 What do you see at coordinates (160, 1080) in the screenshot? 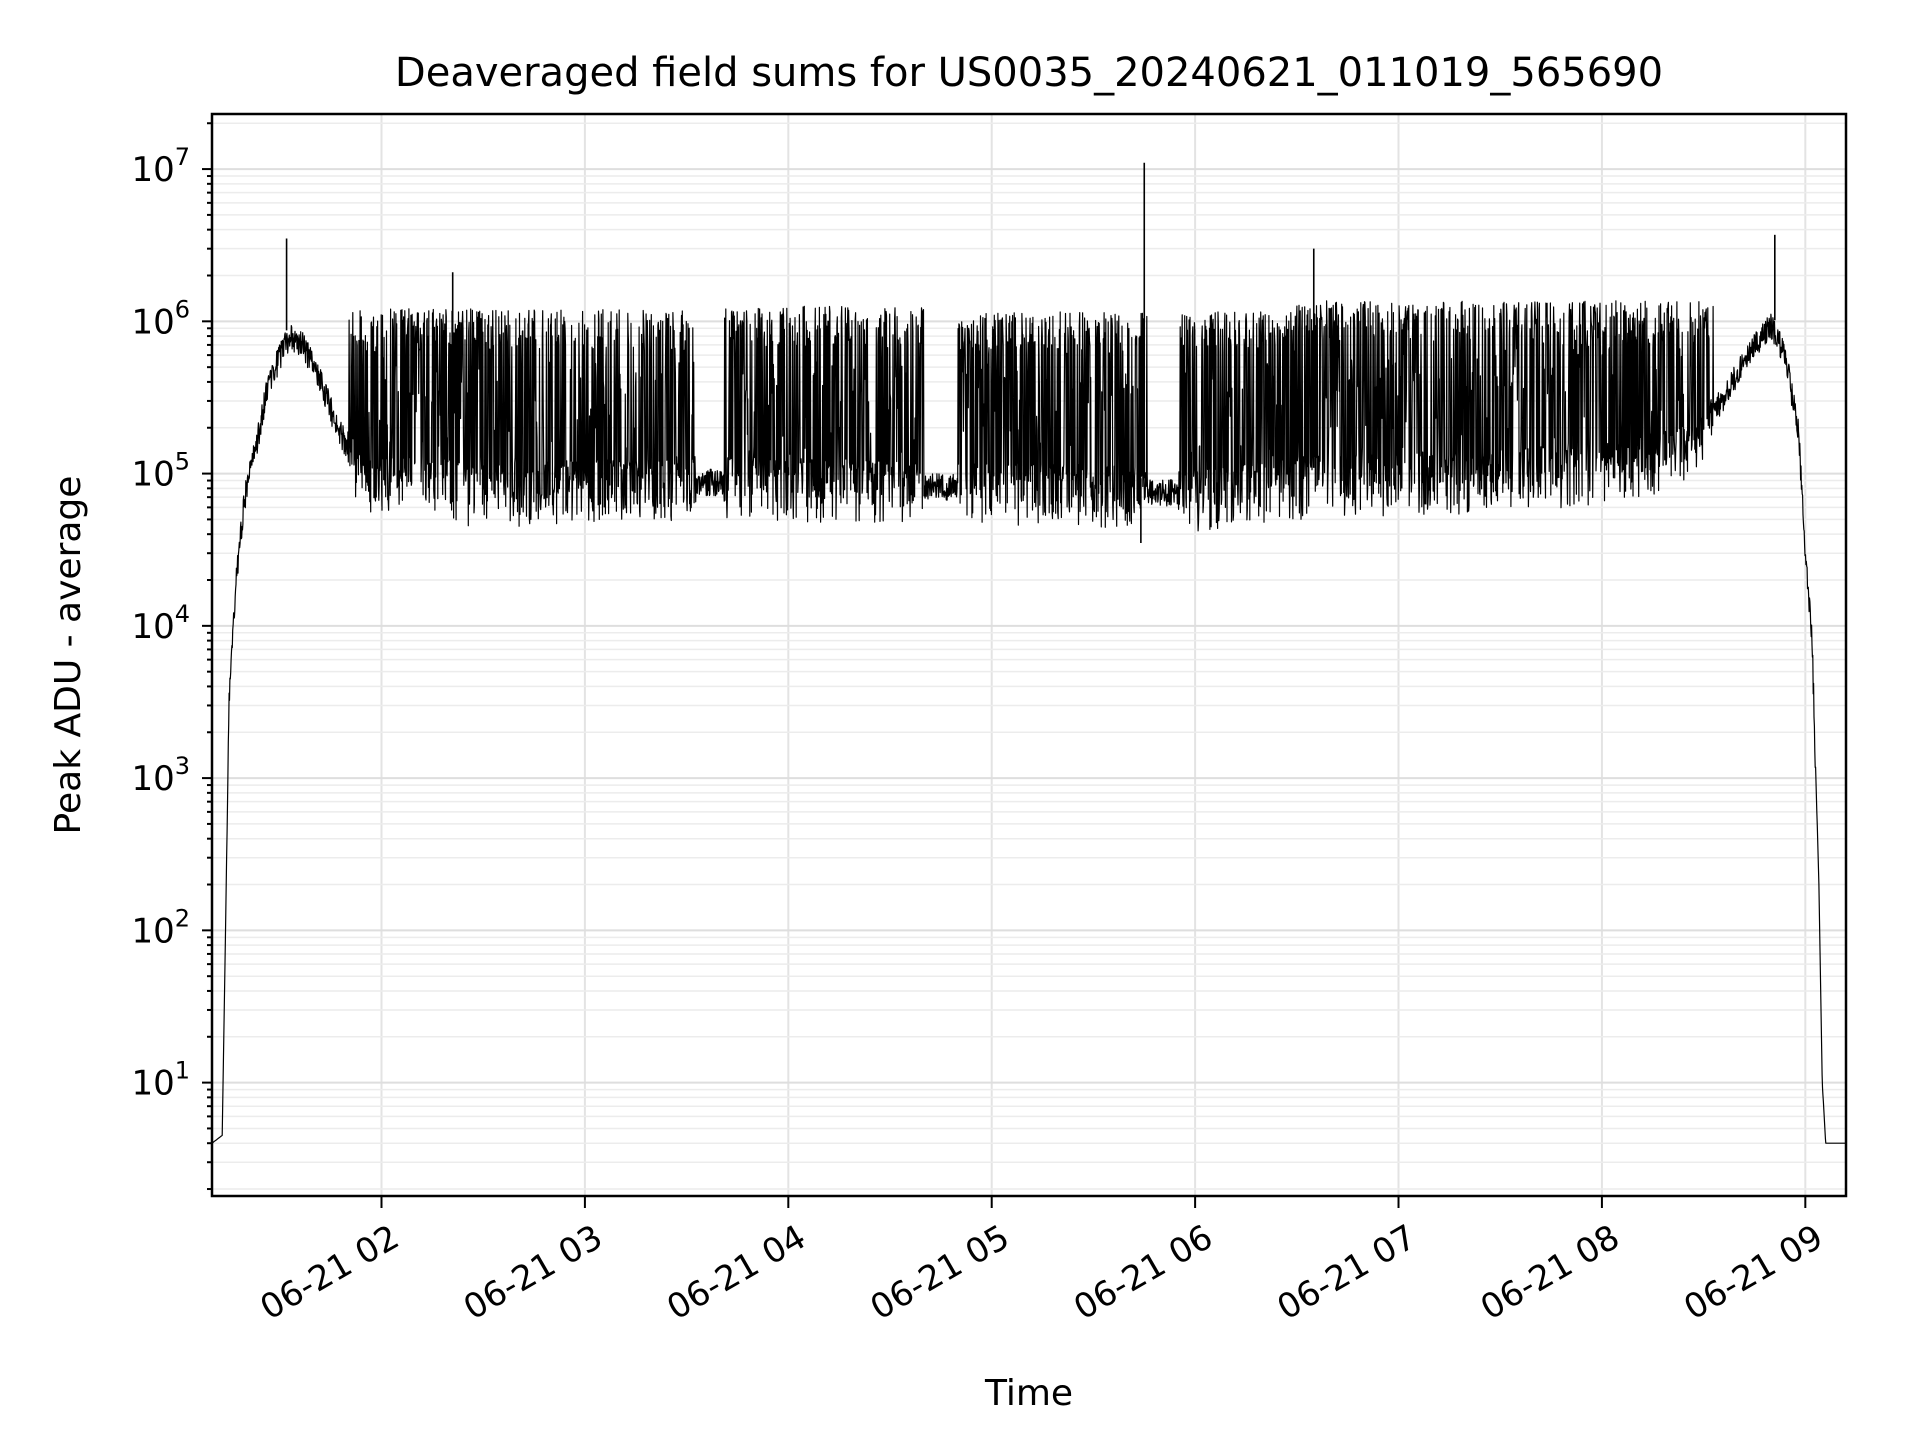
I see `y-tick-label: 10¹` at bounding box center [160, 1080].